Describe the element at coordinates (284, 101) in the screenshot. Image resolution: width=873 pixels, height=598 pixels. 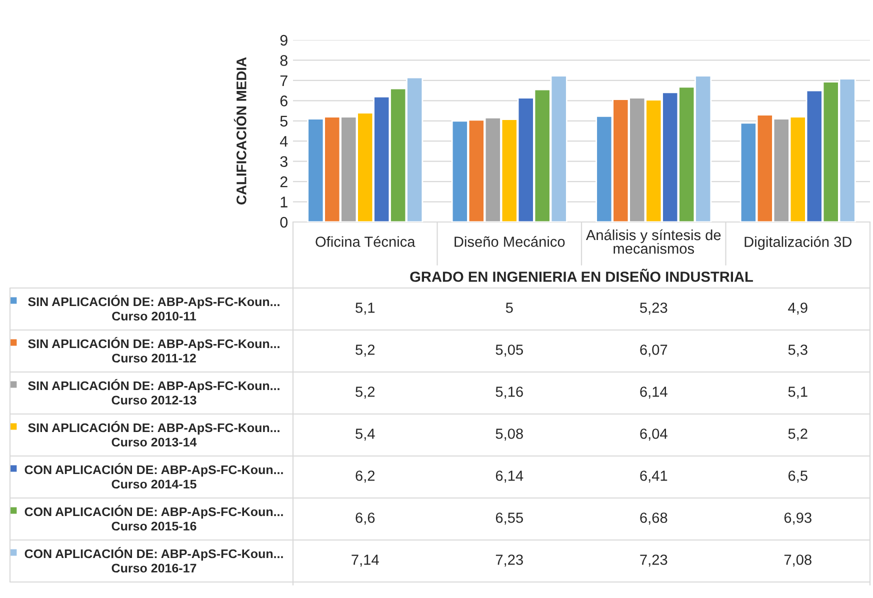
I see `y-tick-label: 6` at that location.